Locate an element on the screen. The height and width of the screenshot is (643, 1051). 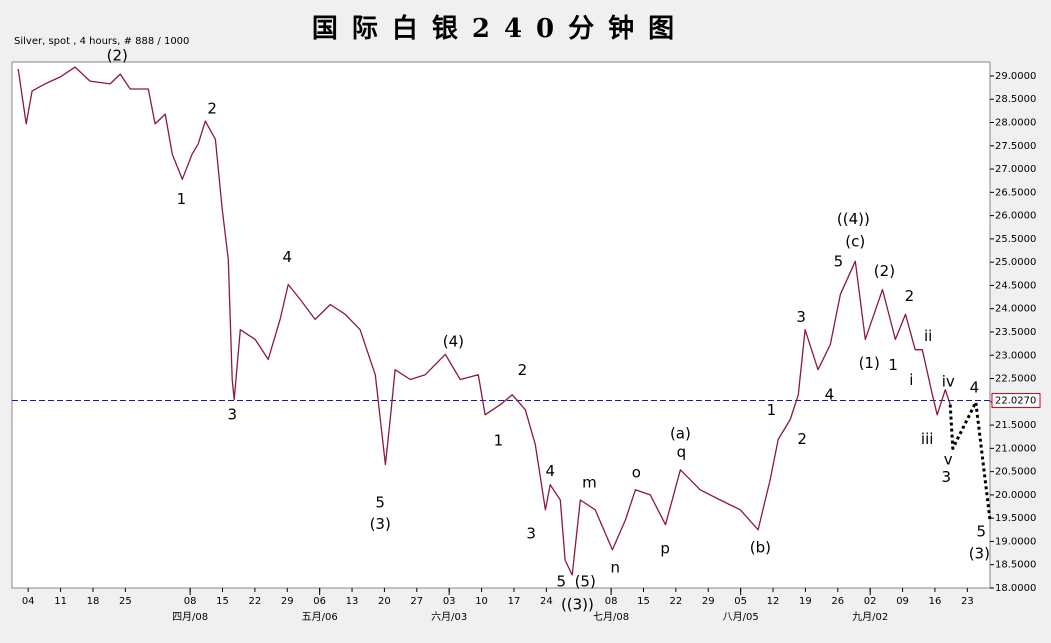
wave-label: q is located at coordinates (682, 452).